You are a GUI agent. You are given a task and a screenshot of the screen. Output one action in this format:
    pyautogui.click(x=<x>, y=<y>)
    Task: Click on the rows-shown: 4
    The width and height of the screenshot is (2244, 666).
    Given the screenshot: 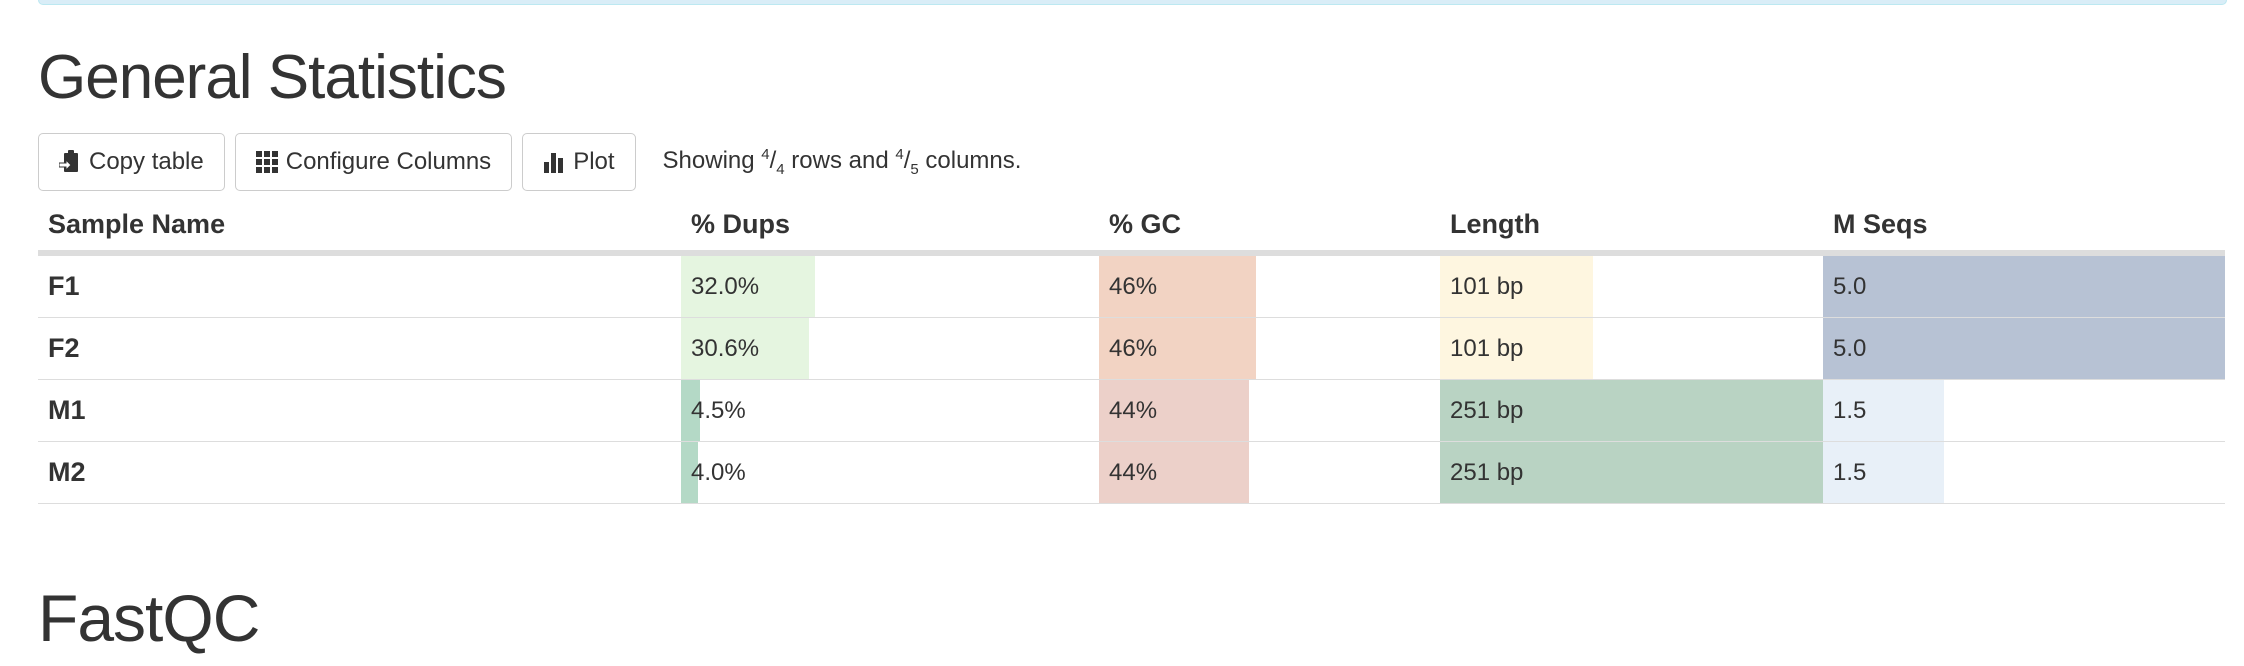 What is the action you would take?
    pyautogui.click(x=765, y=155)
    